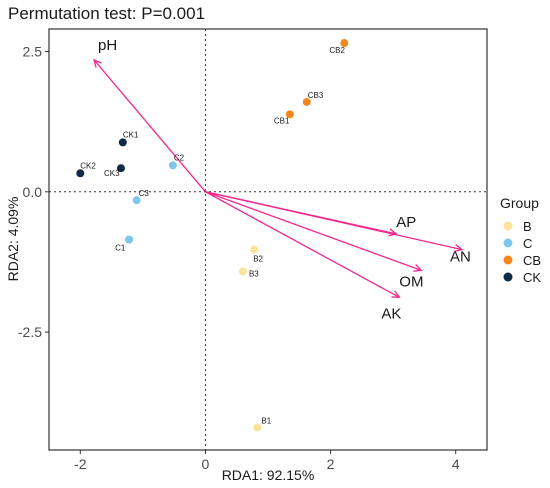  Describe the element at coordinates (30, 332) in the screenshot. I see `y-tick-label: -2.5` at that location.